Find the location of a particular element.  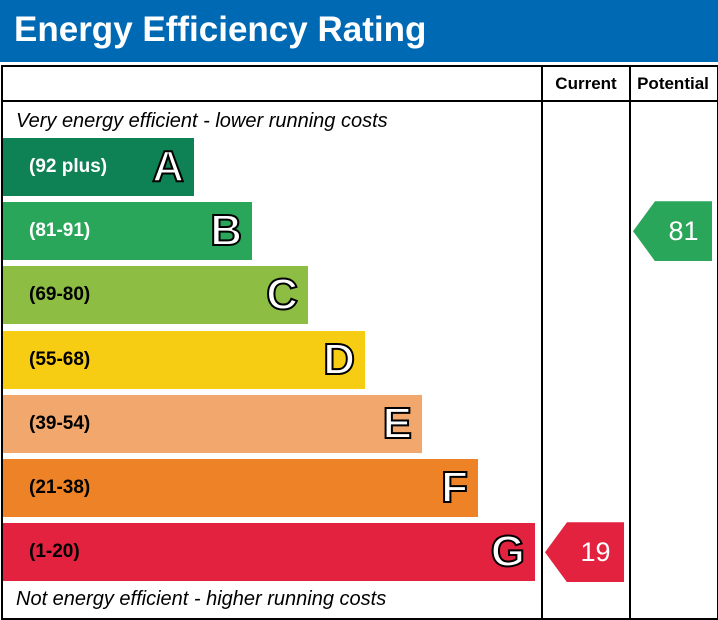

band-b-letter: B is located at coordinates (226, 230).